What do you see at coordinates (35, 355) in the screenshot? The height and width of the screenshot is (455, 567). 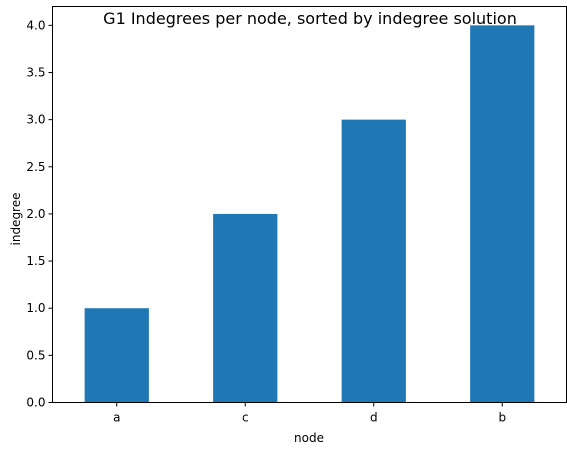 I see `y-tick-label-0.5: 0.5` at bounding box center [35, 355].